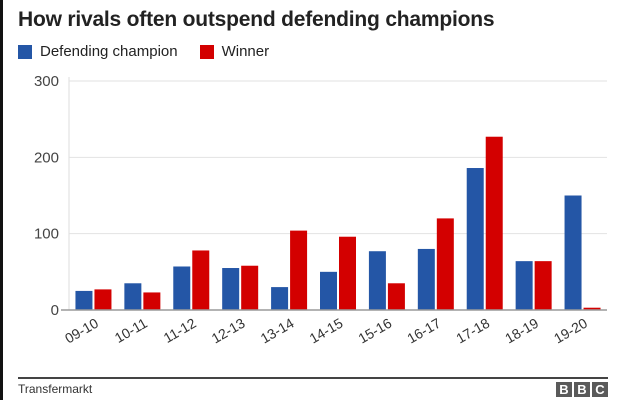 The width and height of the screenshot is (624, 400). What do you see at coordinates (180, 330) in the screenshot?
I see `x-tick-label: 11-12` at bounding box center [180, 330].